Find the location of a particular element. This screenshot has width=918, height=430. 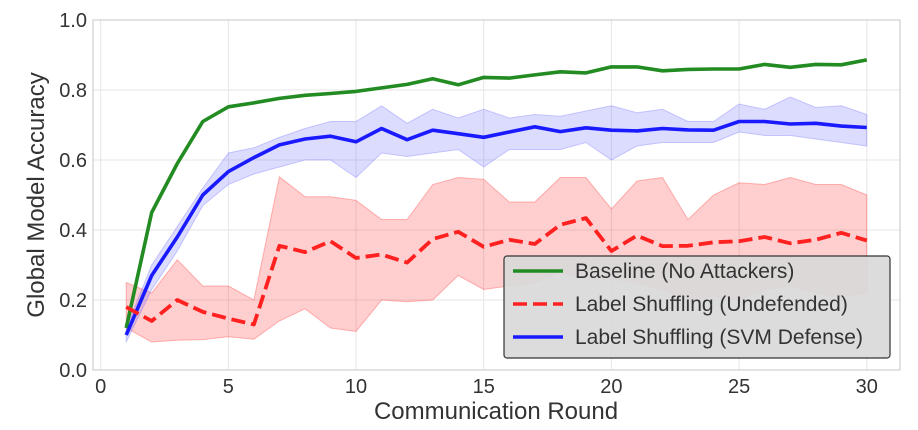

x-tick-label: 10 is located at coordinates (356, 387).